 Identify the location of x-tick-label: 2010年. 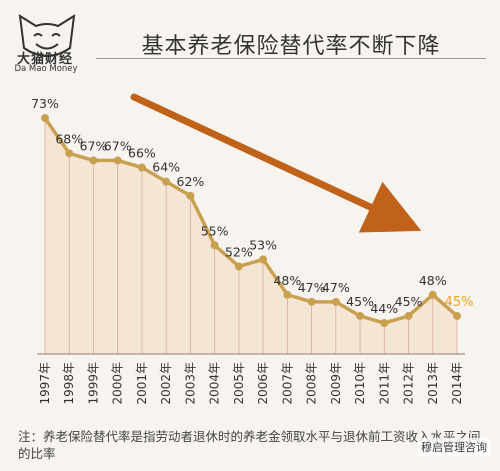
(360, 383).